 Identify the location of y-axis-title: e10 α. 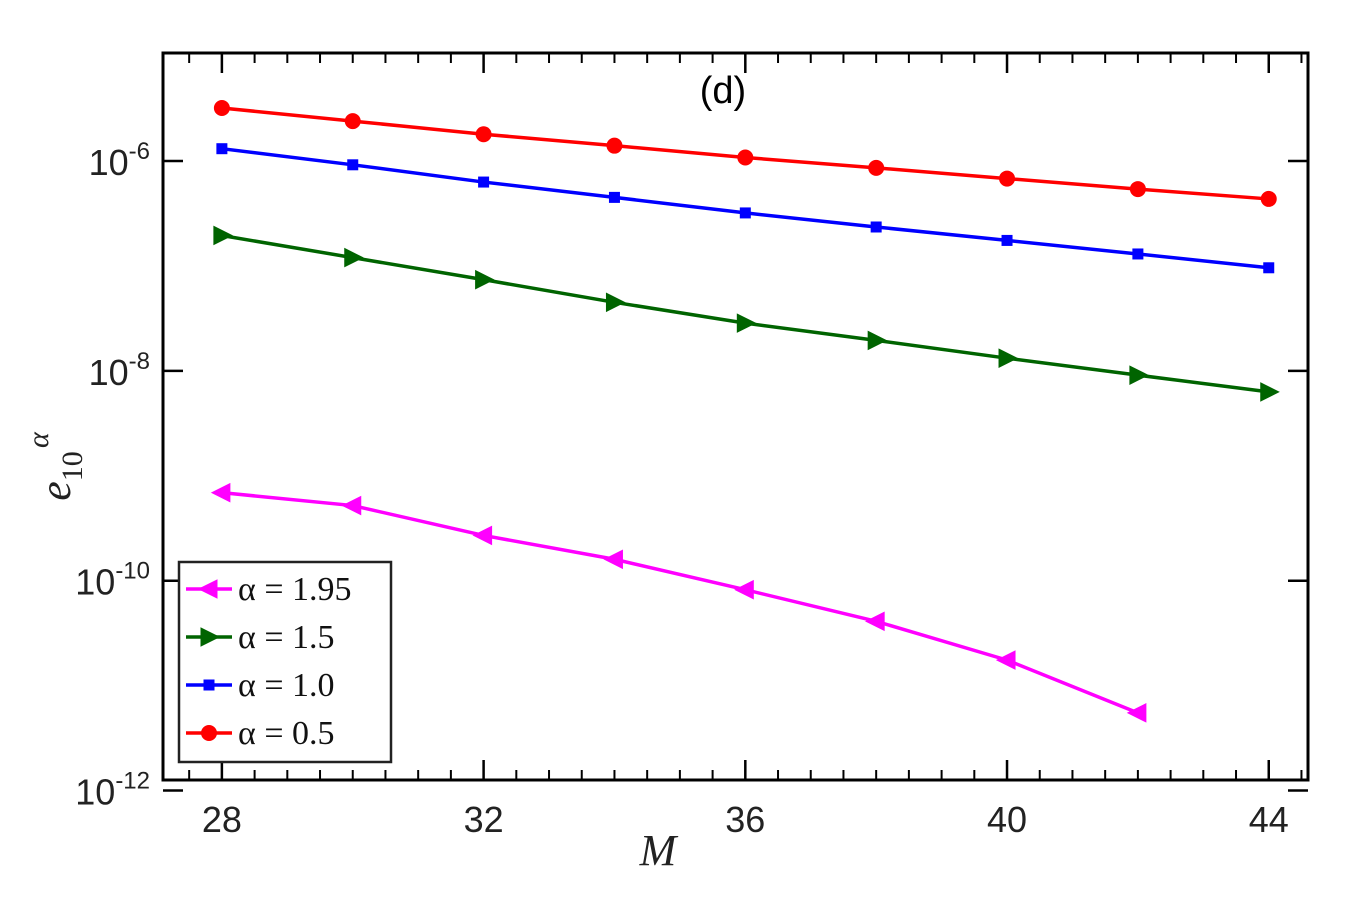
(55, 466).